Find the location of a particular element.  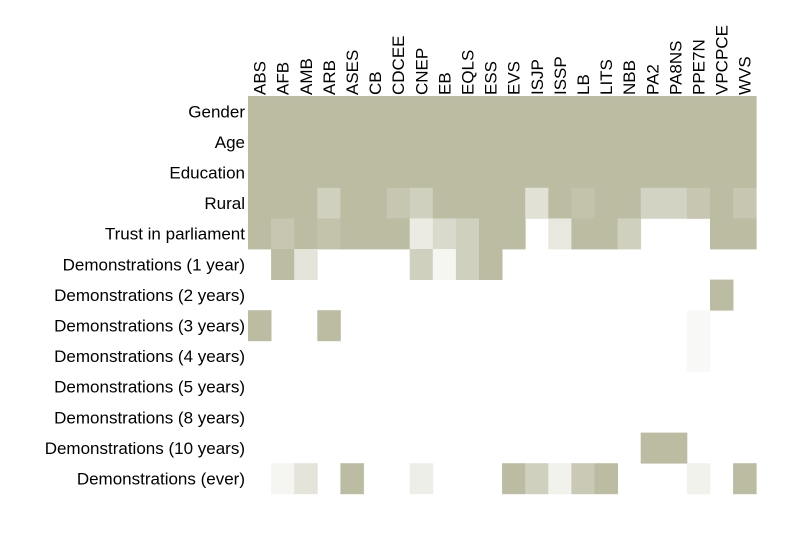

column-label: EVS is located at coordinates (514, 78).